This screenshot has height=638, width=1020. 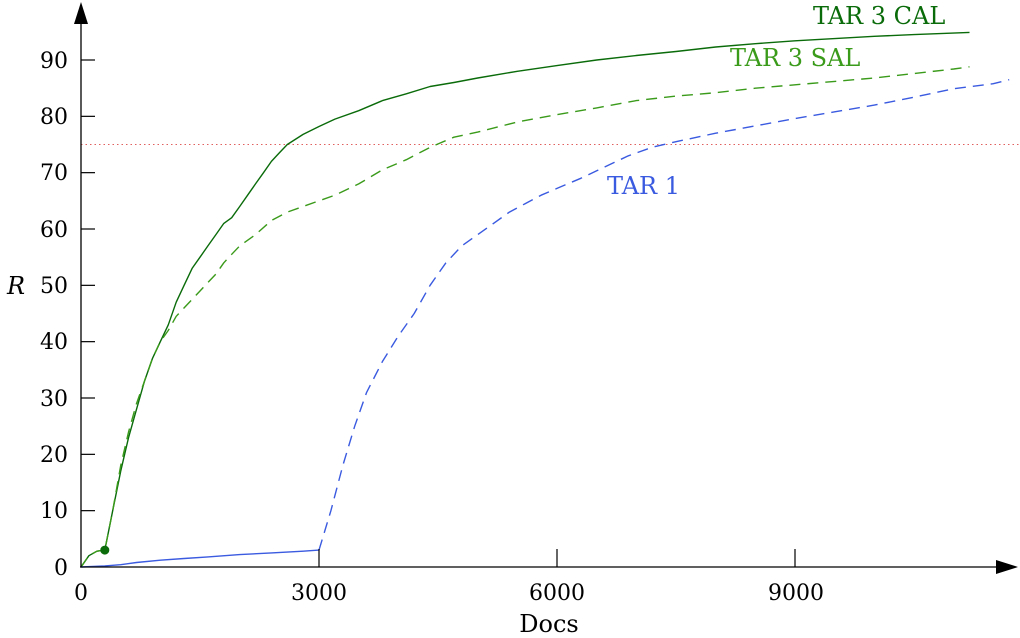 What do you see at coordinates (15, 286) in the screenshot?
I see `y-axis-label: R` at bounding box center [15, 286].